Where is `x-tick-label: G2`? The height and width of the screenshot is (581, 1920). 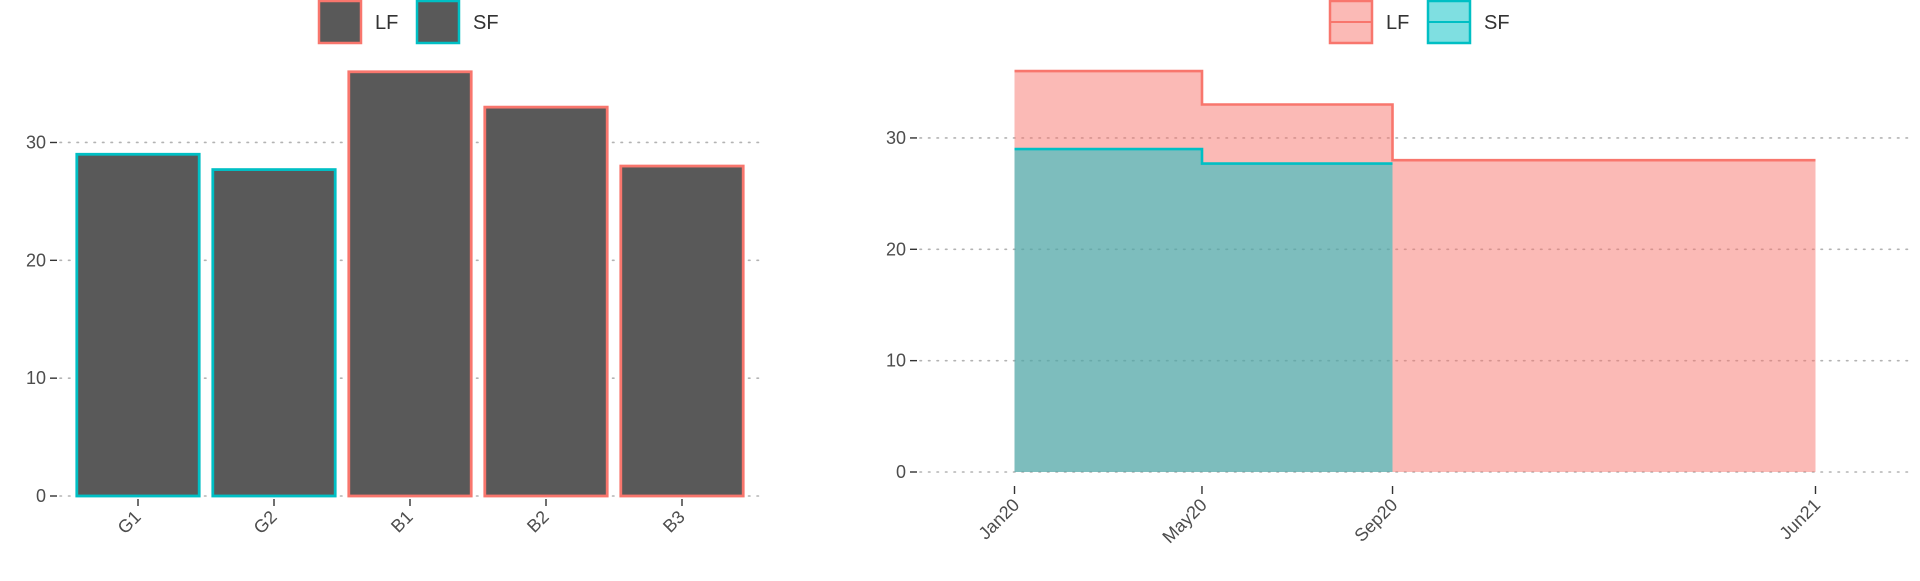 x-tick-label: G2 is located at coordinates (265, 522).